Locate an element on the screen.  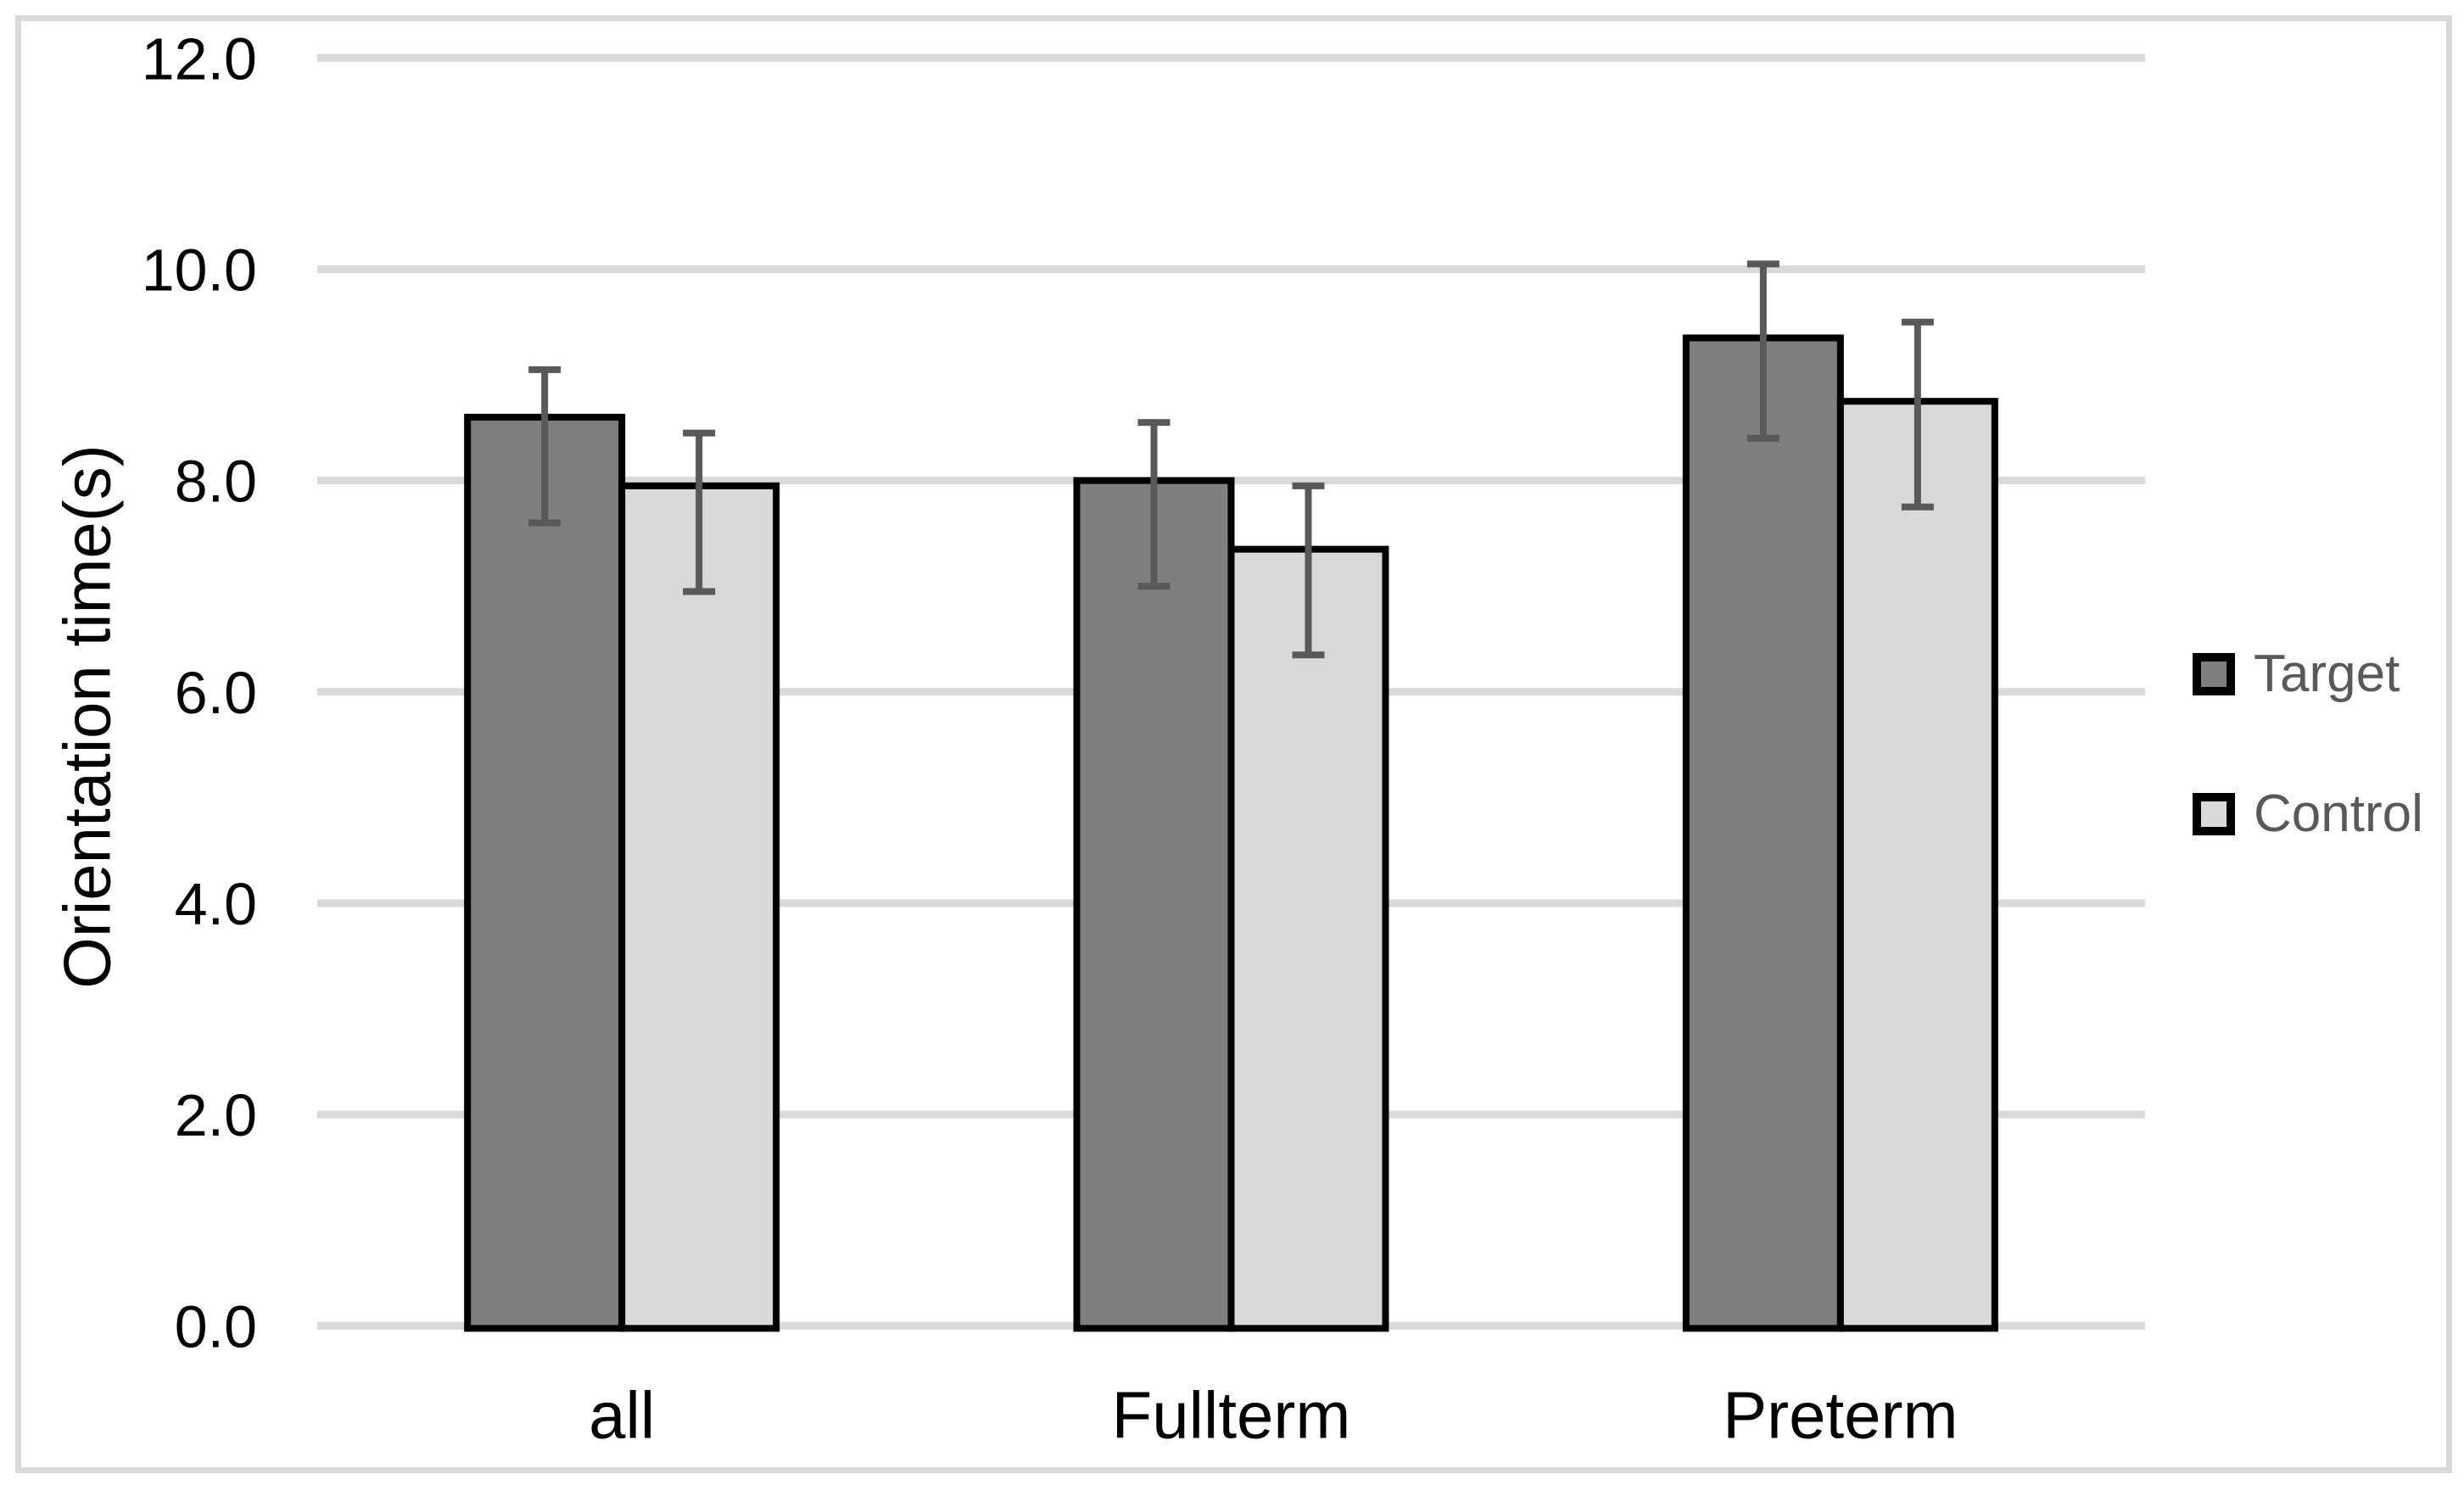
ytick-label-0.0: 0.0 is located at coordinates (216, 1326).